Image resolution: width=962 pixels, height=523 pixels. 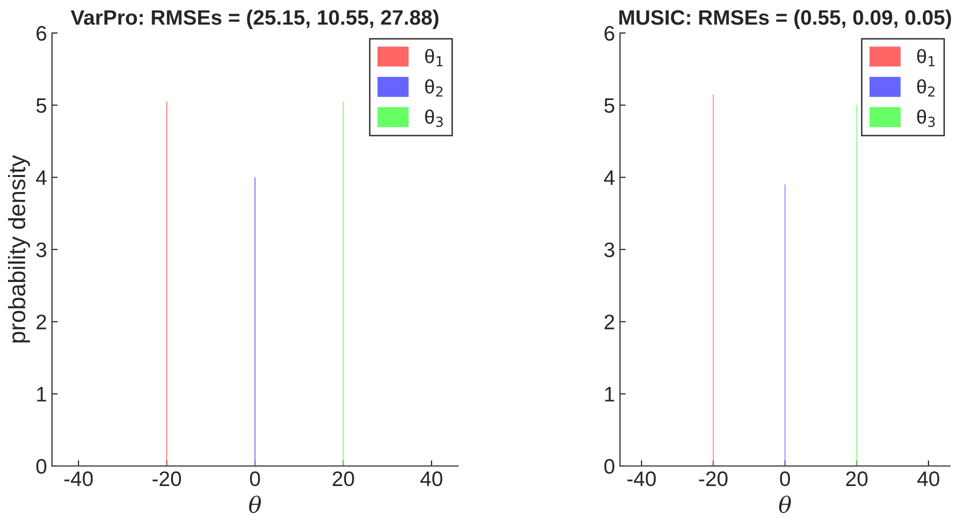 I want to click on y-axis-title: probability density, so click(x=19, y=248).